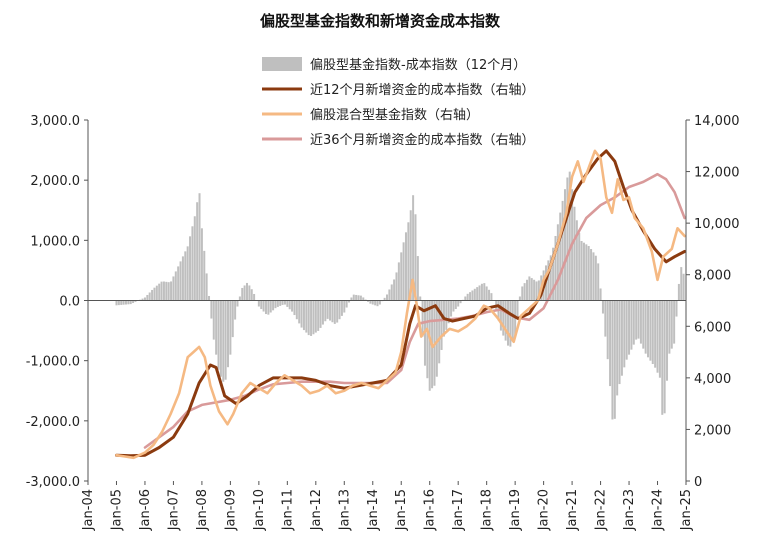 This screenshot has width=769, height=558. What do you see at coordinates (572, 510) in the screenshot?
I see `x-tick-label: Jan-21` at bounding box center [572, 510].